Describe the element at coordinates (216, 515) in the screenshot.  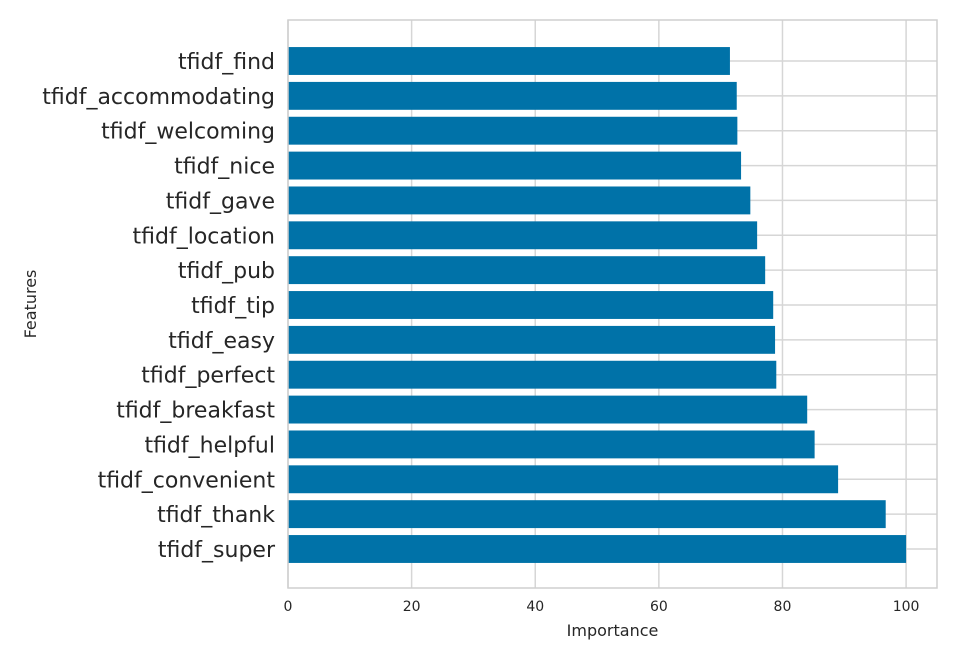
I see `y-category-label: tfidf_thank` at that location.